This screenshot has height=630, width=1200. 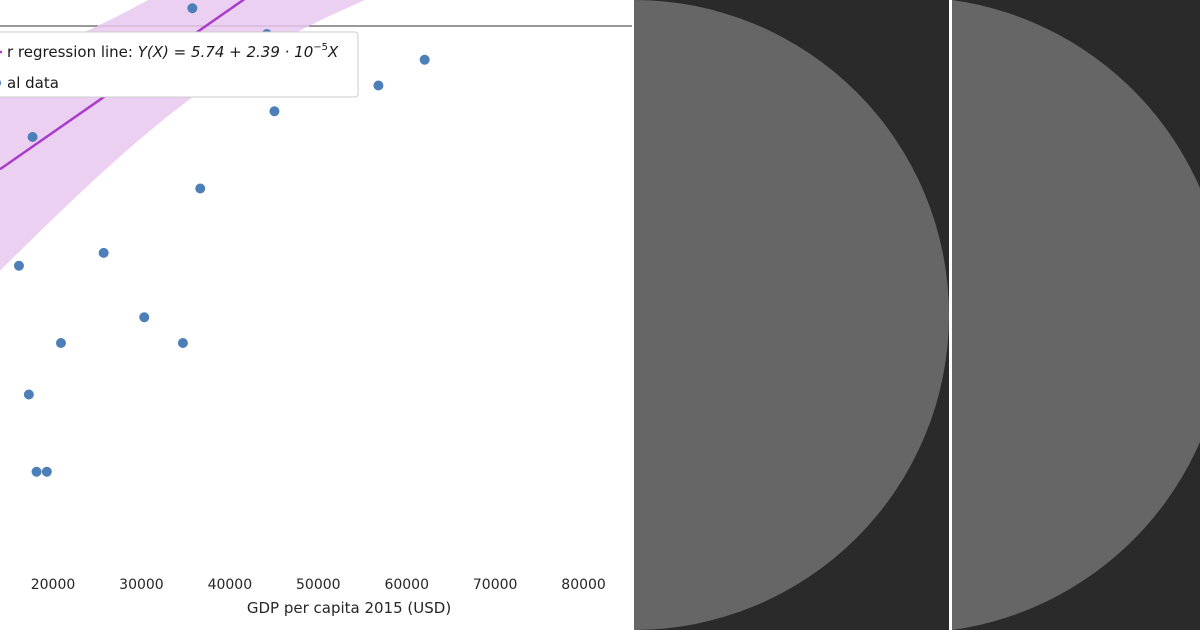 What do you see at coordinates (230, 585) in the screenshot?
I see `x-tick-label: 40000` at bounding box center [230, 585].